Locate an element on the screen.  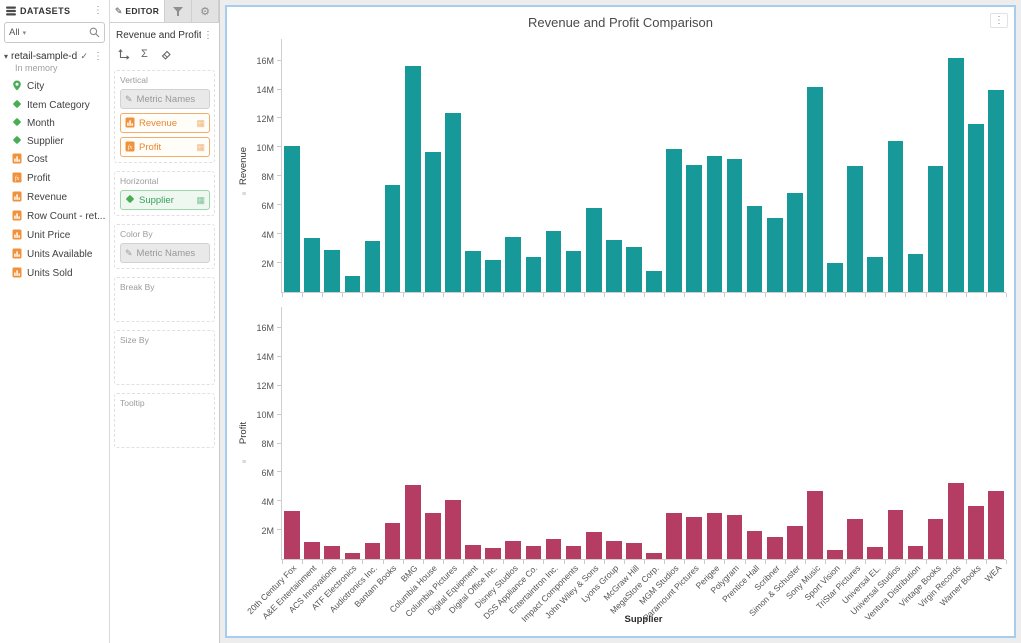
dataset-field: Cost is located at coordinates (54, 159).